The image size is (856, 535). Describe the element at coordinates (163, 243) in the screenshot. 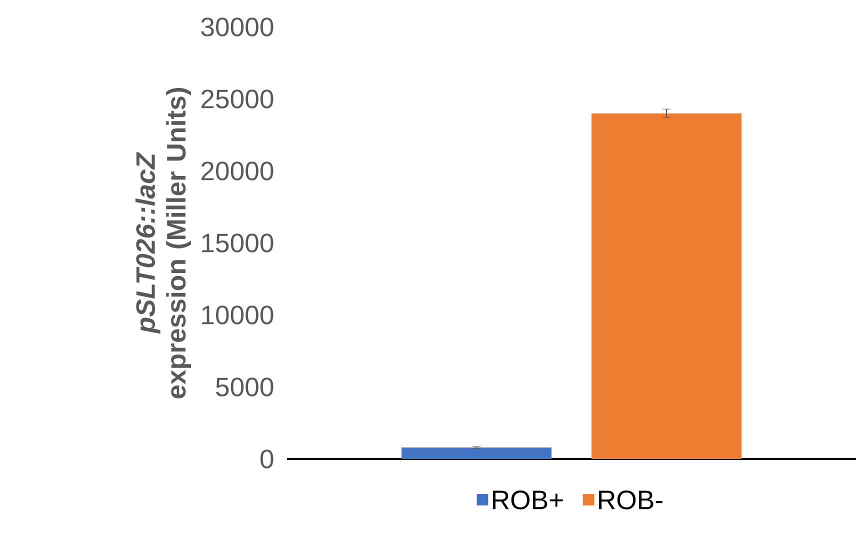

I see `y-axis-title: pSLT026::lacZ expression (Miller Units)` at that location.